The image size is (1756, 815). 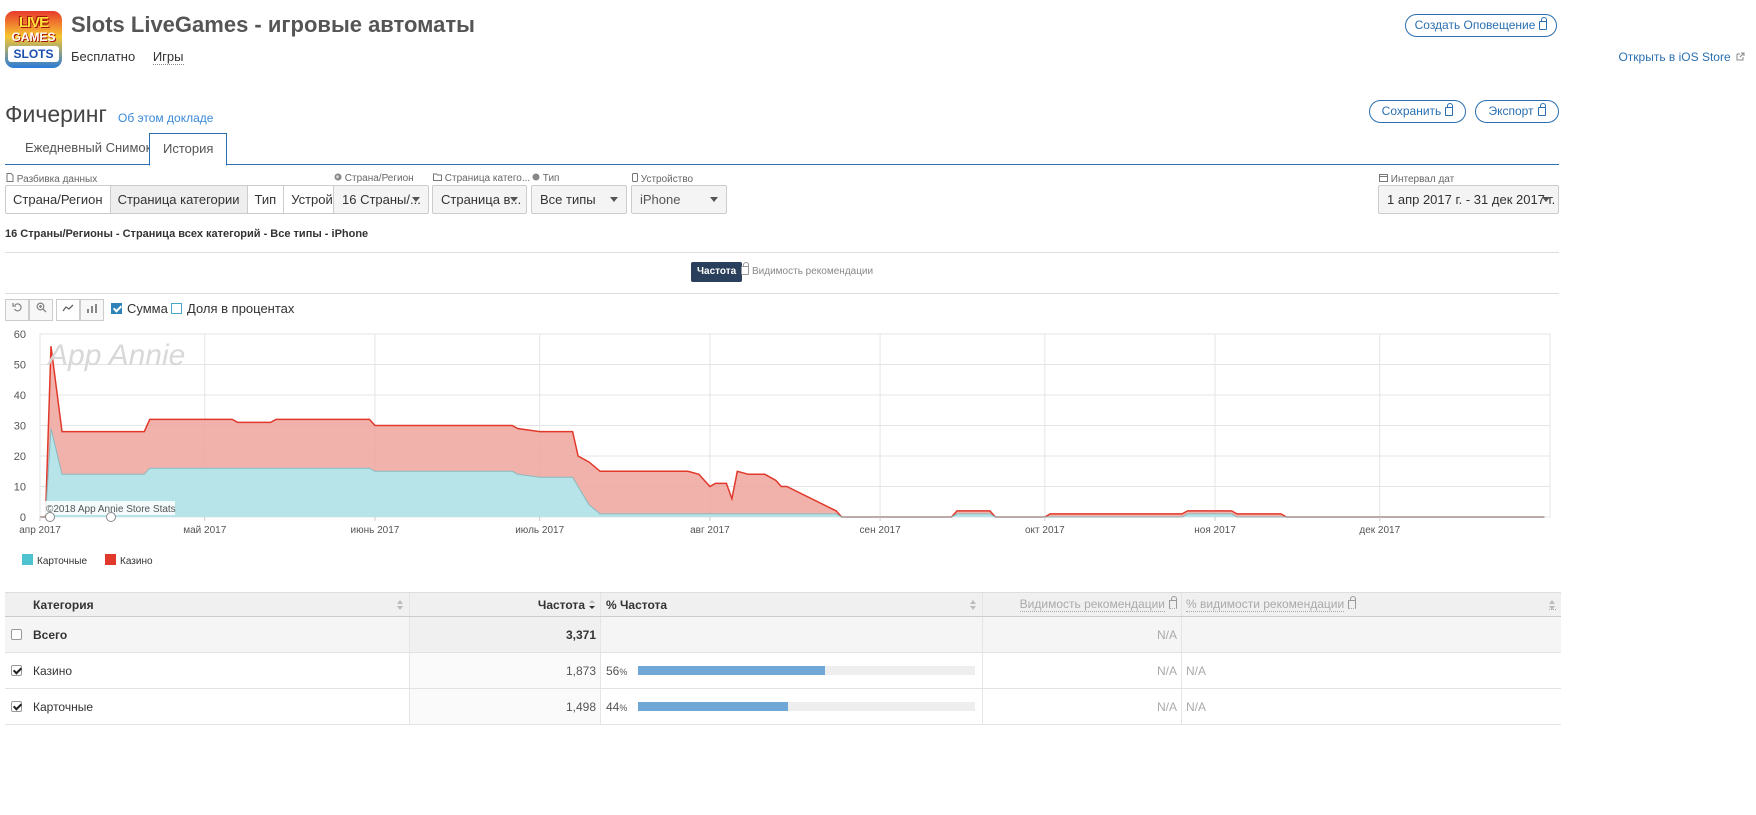 I want to click on row-frequency: 3,371, so click(x=505, y=634).